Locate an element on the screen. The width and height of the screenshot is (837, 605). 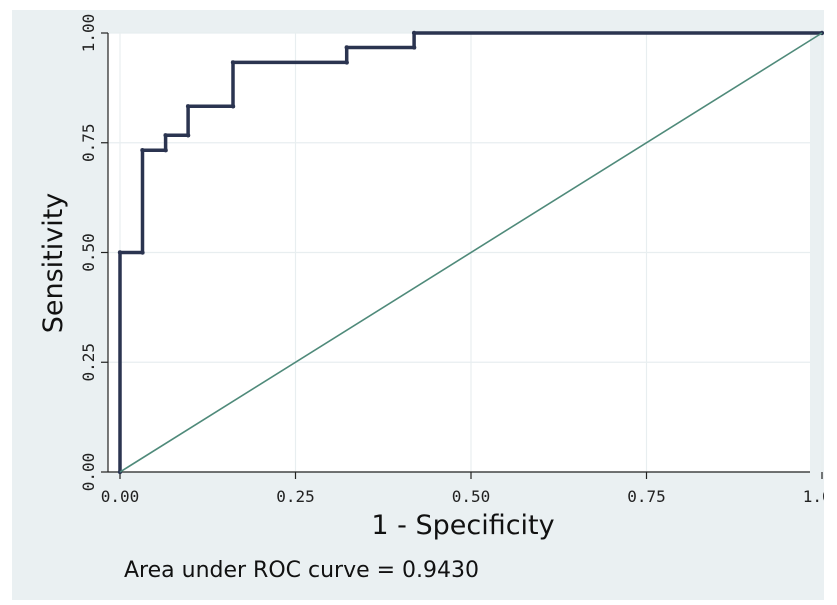
y-axis-label: Sensitivity is located at coordinates (53, 263).